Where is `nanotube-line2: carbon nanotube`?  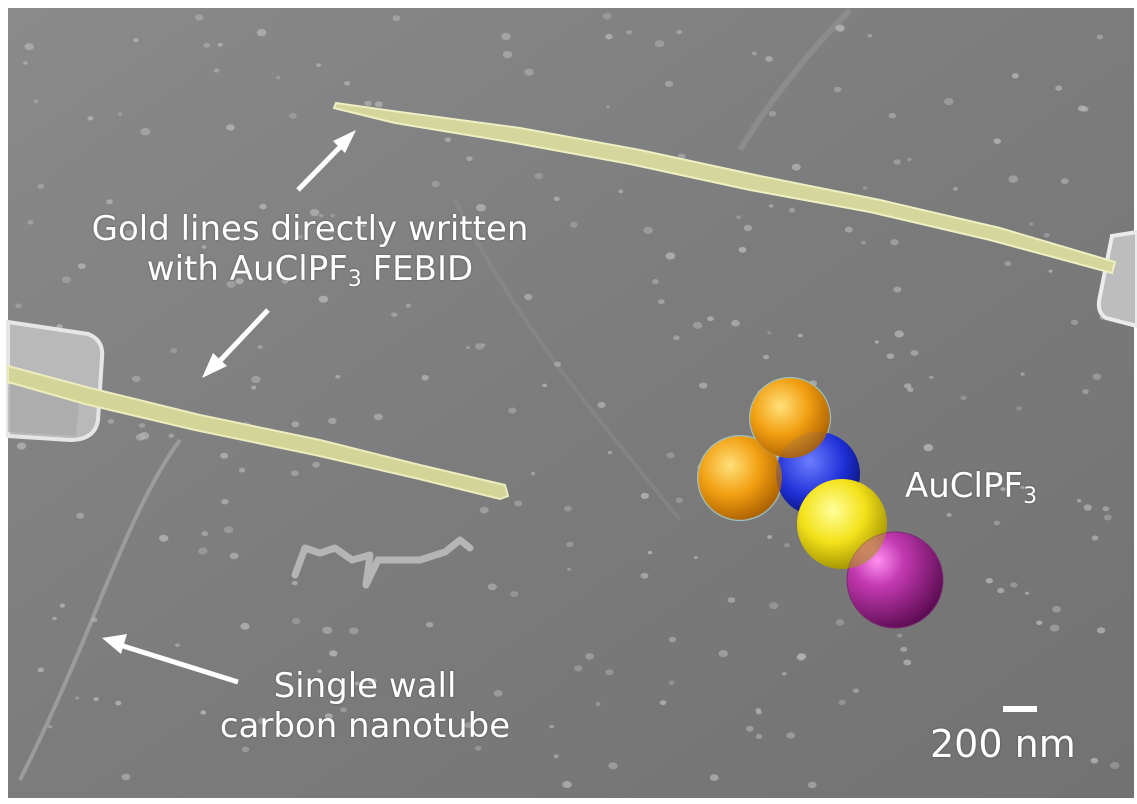
nanotube-line2: carbon nanotube is located at coordinates (365, 726).